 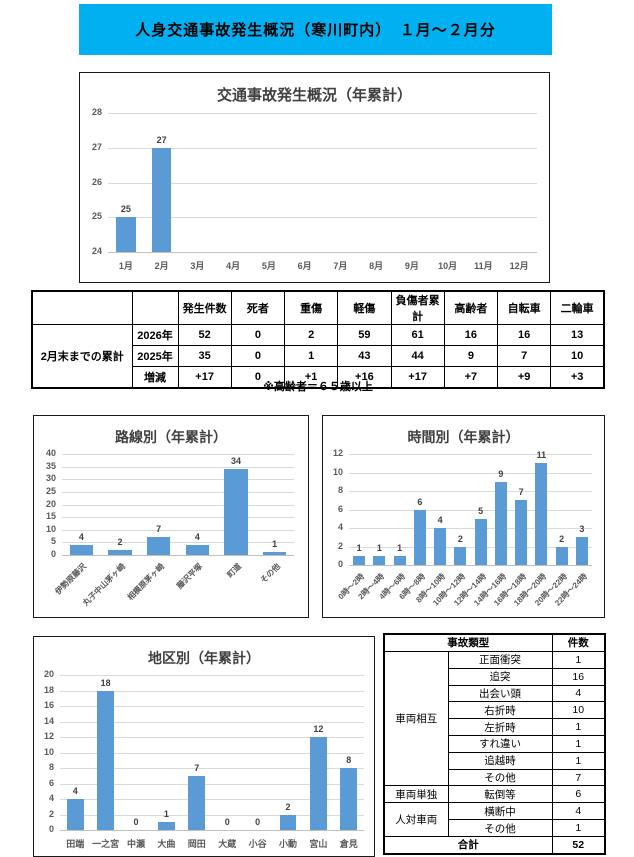 What do you see at coordinates (227, 844) in the screenshot?
I see `x-tick-label: 大蔵` at bounding box center [227, 844].